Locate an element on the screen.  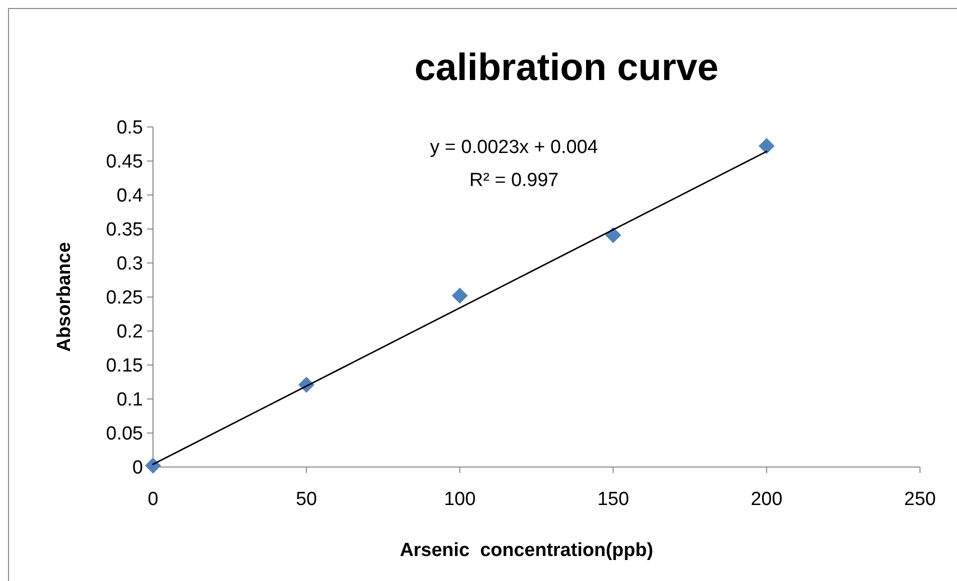
x-tick-label: 50 is located at coordinates (306, 499).